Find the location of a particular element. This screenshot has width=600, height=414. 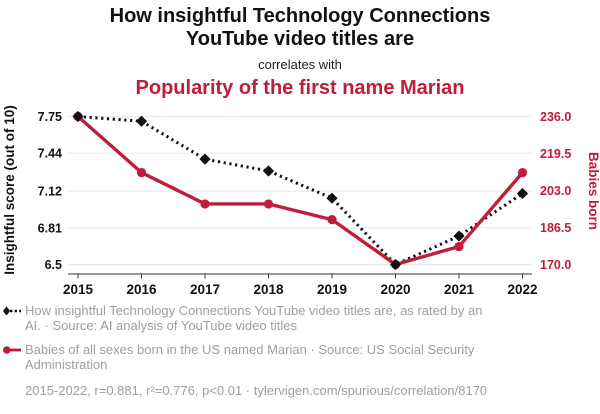

svg-text: 2015 is located at coordinates (78, 289).